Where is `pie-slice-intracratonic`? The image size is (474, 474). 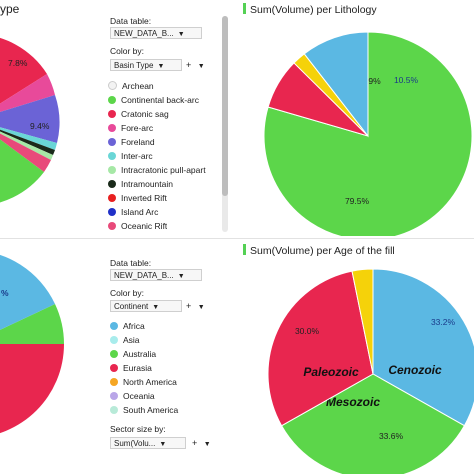 pie-slice-intracratonic is located at coordinates (26, 140).